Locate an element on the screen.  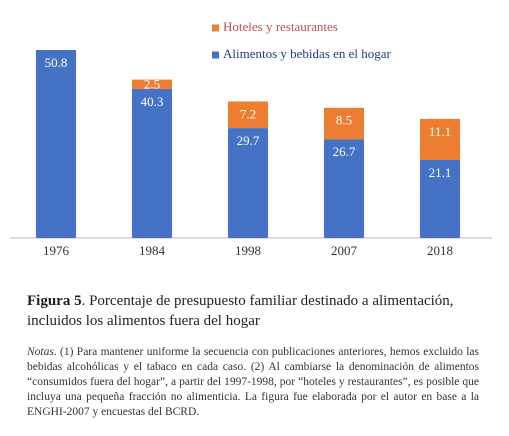
x-tick-label: 2018 is located at coordinates (440, 250).